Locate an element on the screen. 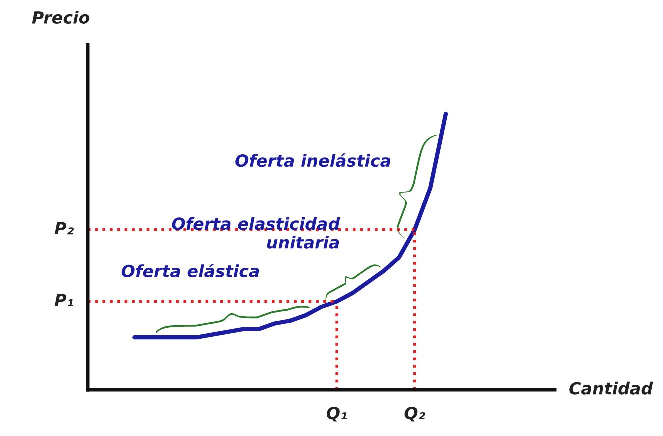 This screenshot has height=436, width=663. text: Cantidad is located at coordinates (612, 388).